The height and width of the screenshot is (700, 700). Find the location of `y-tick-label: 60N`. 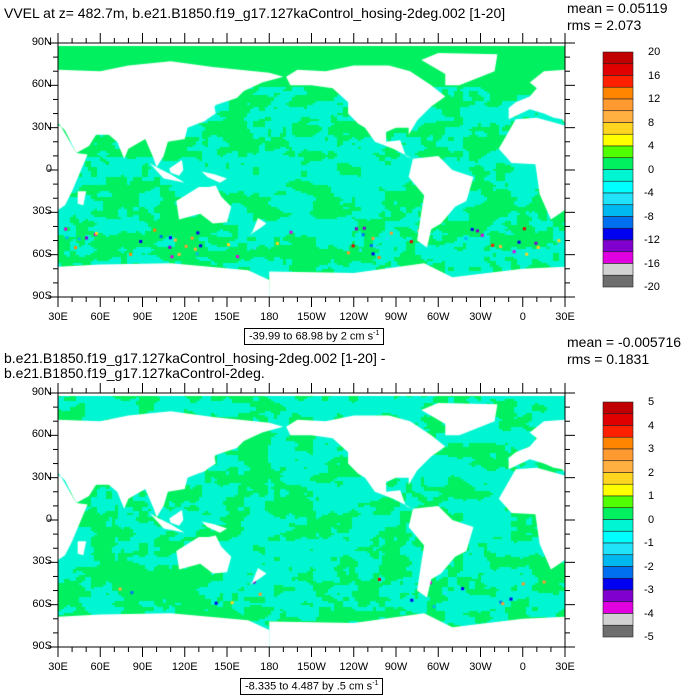

y-tick-label: 60N is located at coordinates (41, 84).